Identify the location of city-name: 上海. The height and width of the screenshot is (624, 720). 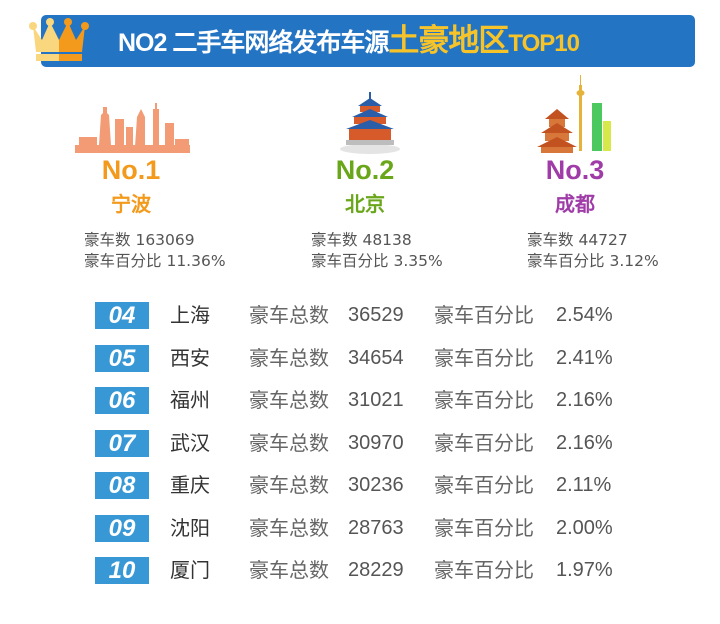
(190, 315).